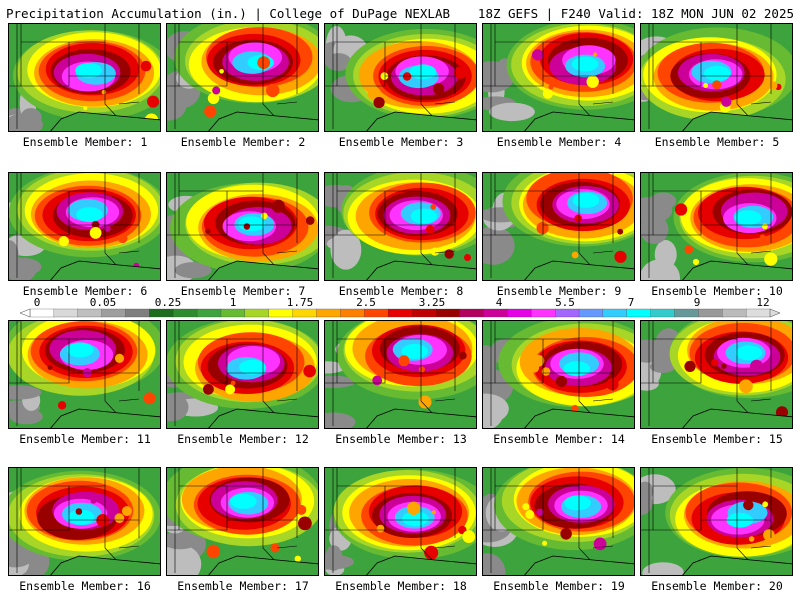 This screenshot has width=800, height=600. What do you see at coordinates (37, 302) in the screenshot?
I see `colorbar-tick-label: 0` at bounding box center [37, 302].